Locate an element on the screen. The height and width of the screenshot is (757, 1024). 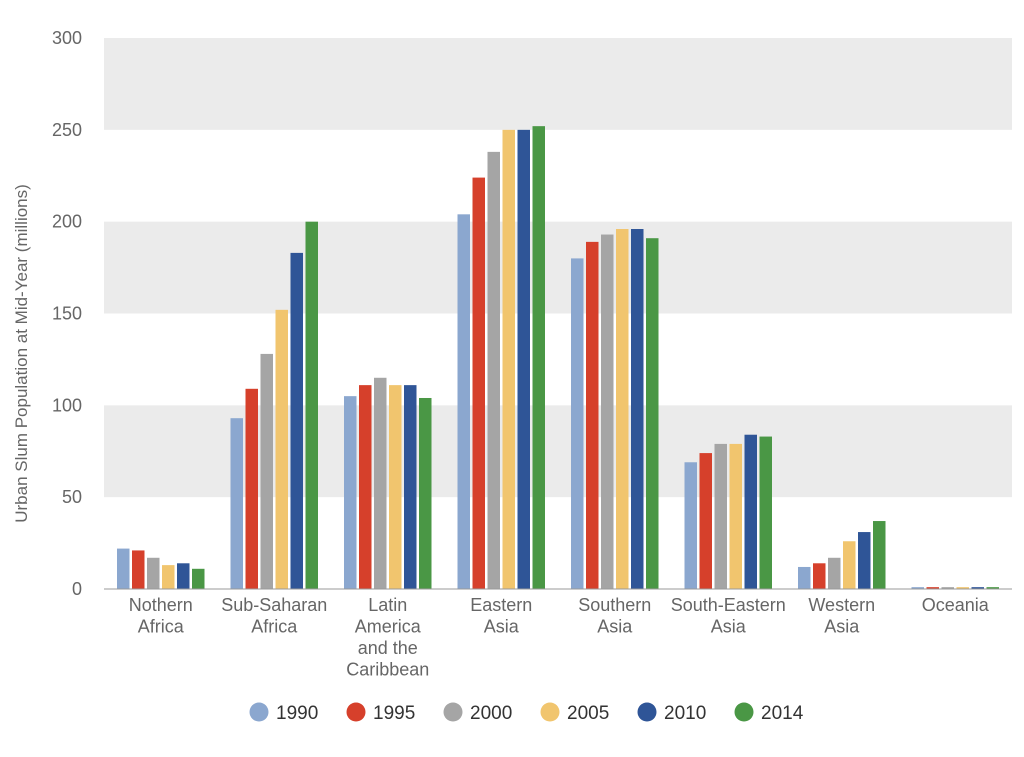
x-category-label: Southern Asia is located at coordinates (614, 616).